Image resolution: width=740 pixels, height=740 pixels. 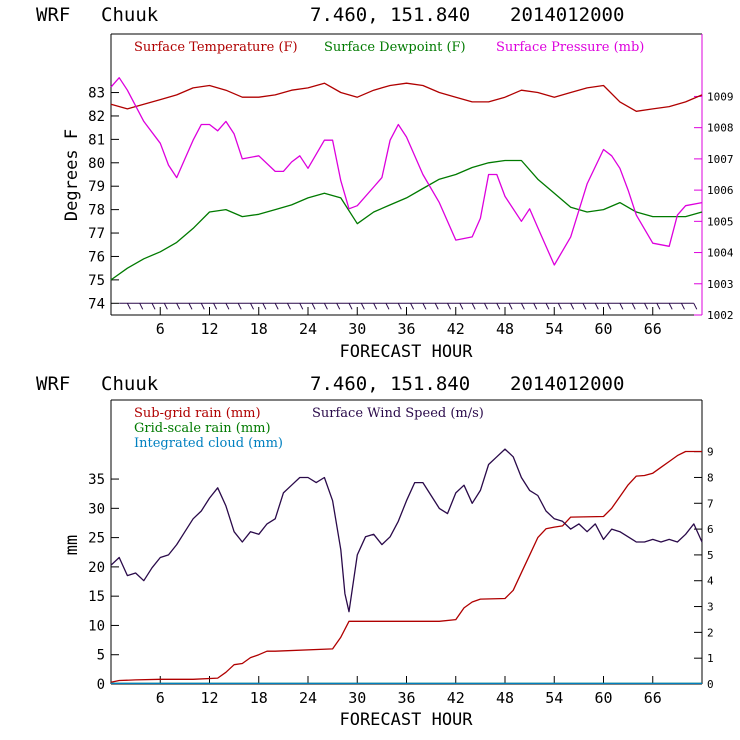 What do you see at coordinates (456, 698) in the screenshot?
I see `p2-x-tick-label: 42` at bounding box center [456, 698].